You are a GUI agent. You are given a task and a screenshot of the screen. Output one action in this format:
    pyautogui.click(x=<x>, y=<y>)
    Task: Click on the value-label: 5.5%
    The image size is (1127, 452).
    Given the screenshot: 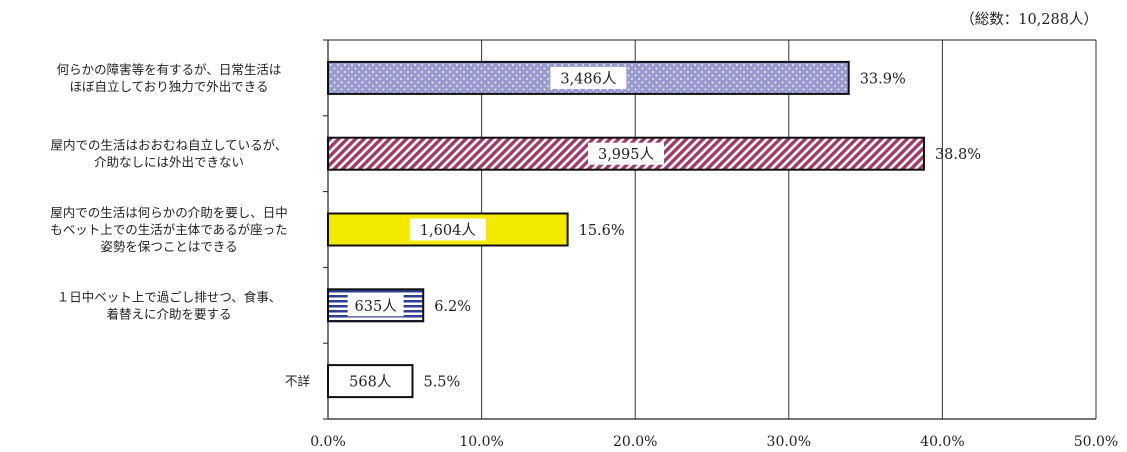 What is the action you would take?
    pyautogui.click(x=441, y=383)
    